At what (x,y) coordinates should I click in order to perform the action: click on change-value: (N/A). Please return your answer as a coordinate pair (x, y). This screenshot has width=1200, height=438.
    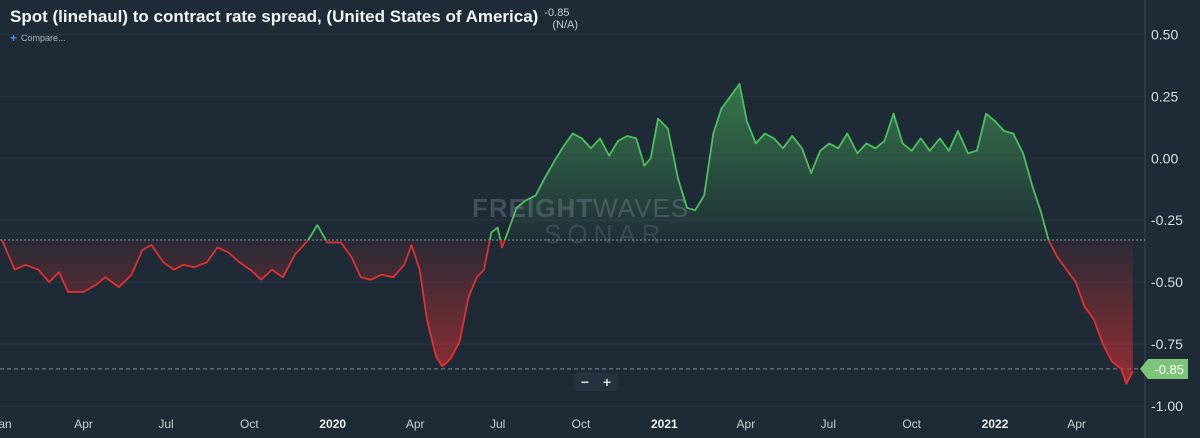
    Looking at the image, I should click on (565, 25).